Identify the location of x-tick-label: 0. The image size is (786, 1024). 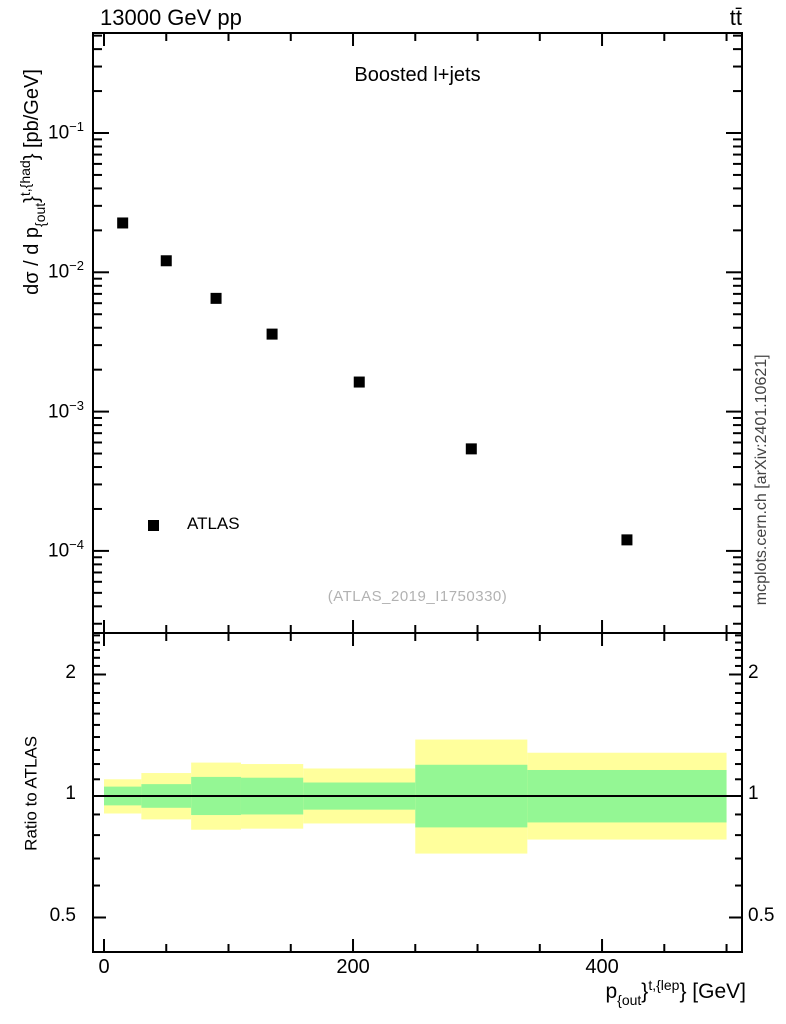
(104, 967).